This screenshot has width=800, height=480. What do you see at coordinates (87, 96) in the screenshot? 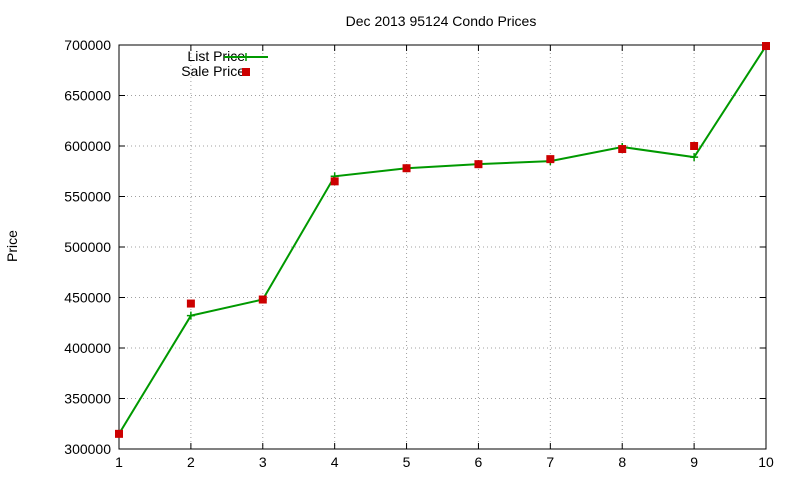
I see `y-tick-label: 650000` at bounding box center [87, 96].